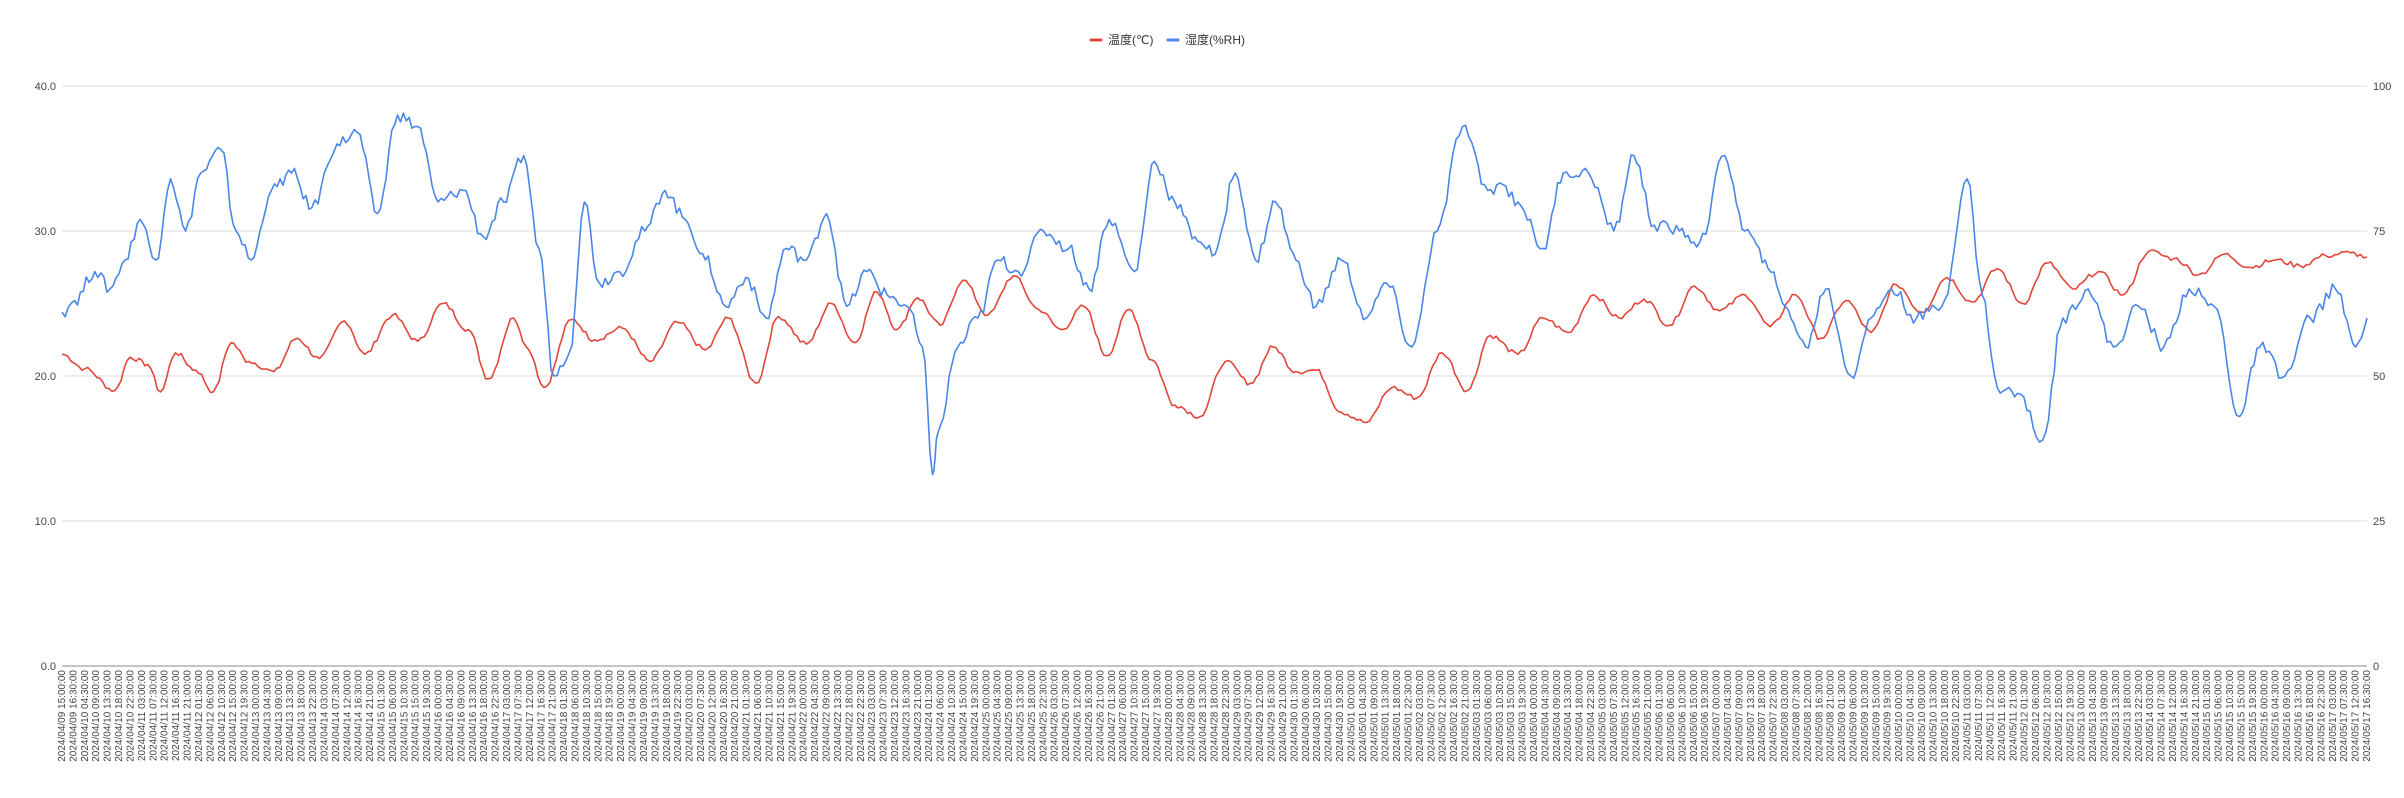  What do you see at coordinates (1637, 716) in the screenshot?
I see `x-tick-label: 2024/05/05 16:30:00` at bounding box center [1637, 716].